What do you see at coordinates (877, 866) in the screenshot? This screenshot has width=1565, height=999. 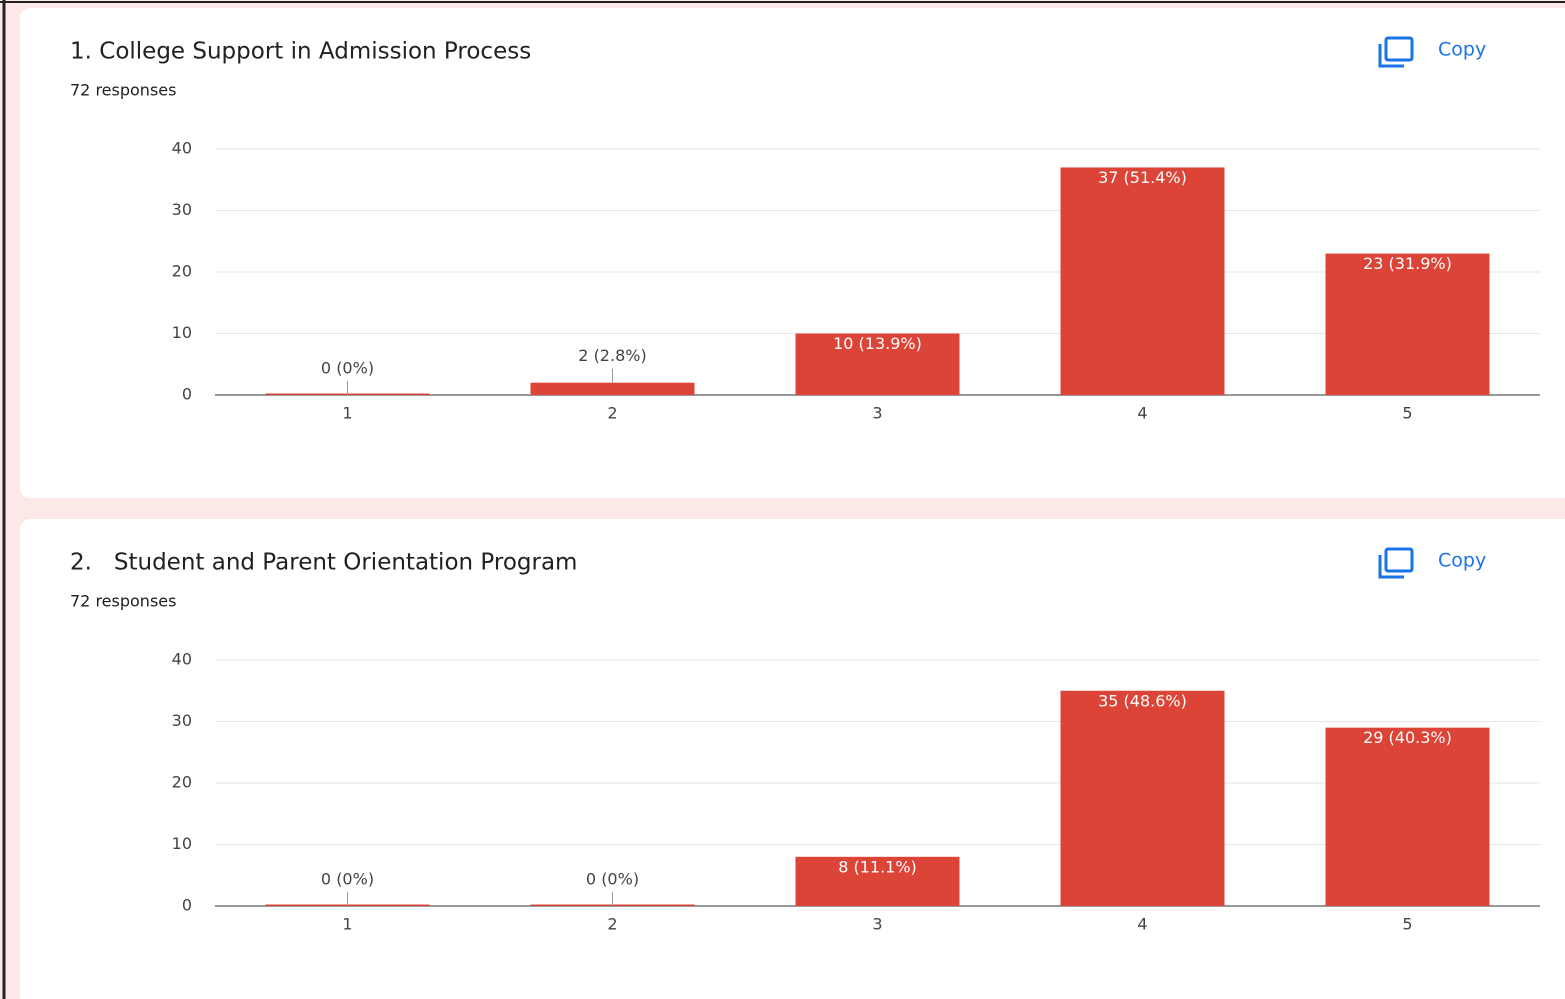 I see `value-label: 8 (11.1%)` at bounding box center [877, 866].